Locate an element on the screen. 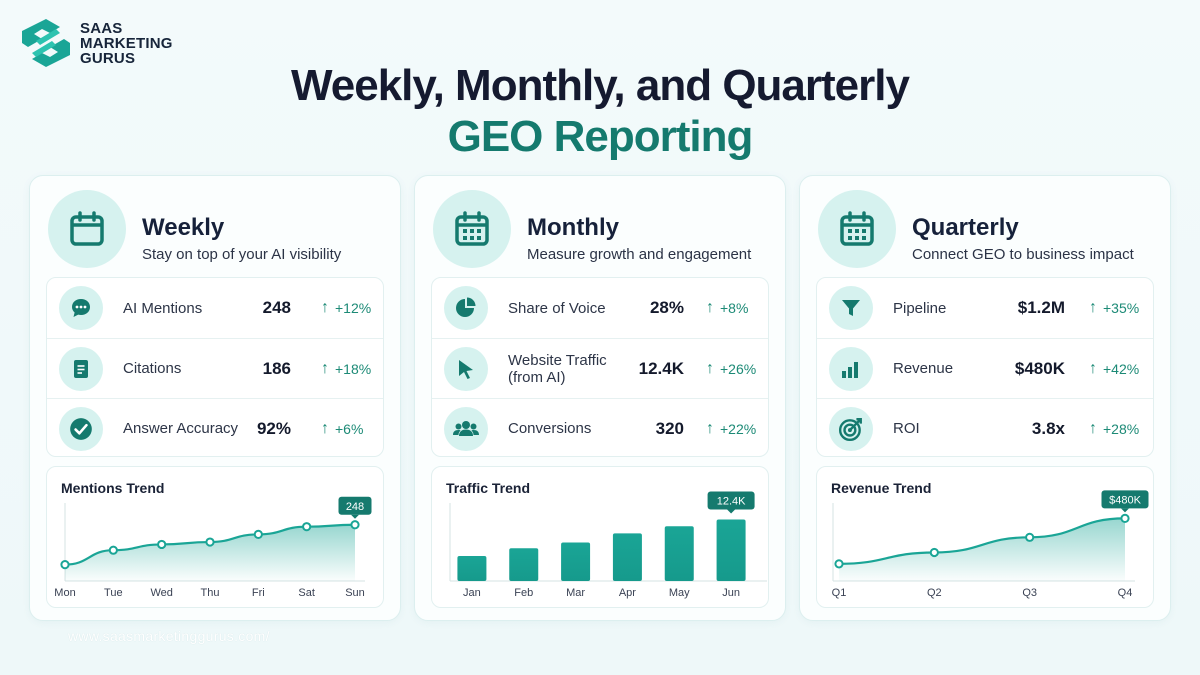 This screenshot has height=675, width=1200. point-q4 is located at coordinates (1125, 518).